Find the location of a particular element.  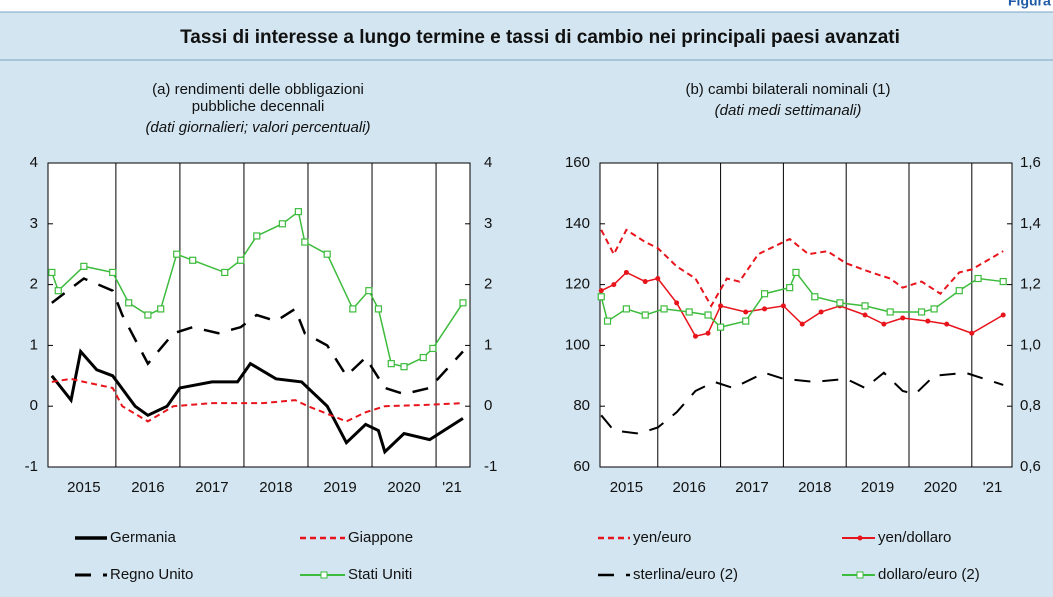

y2-tick-label: 2 is located at coordinates (488, 284).